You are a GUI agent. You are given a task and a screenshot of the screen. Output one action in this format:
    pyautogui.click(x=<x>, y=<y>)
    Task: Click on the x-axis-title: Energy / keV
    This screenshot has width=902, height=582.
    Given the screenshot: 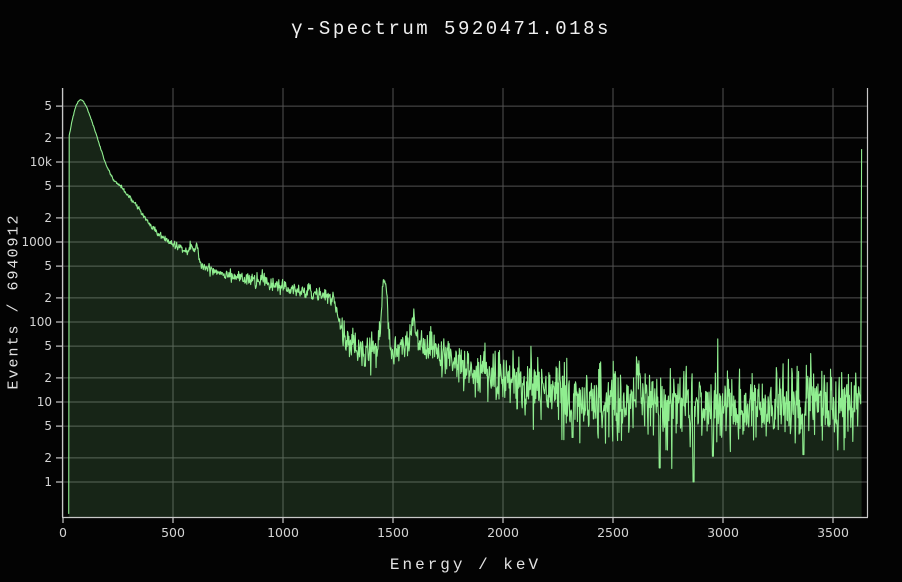 What is the action you would take?
    pyautogui.click(x=465, y=565)
    